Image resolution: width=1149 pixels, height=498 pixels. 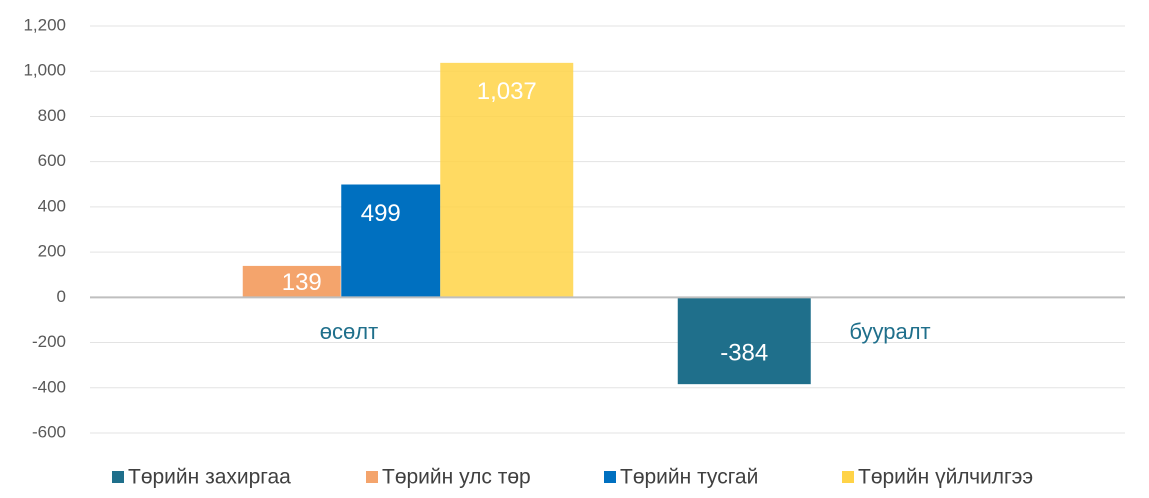 I want to click on y-tick-label: 400, so click(x=52, y=205).